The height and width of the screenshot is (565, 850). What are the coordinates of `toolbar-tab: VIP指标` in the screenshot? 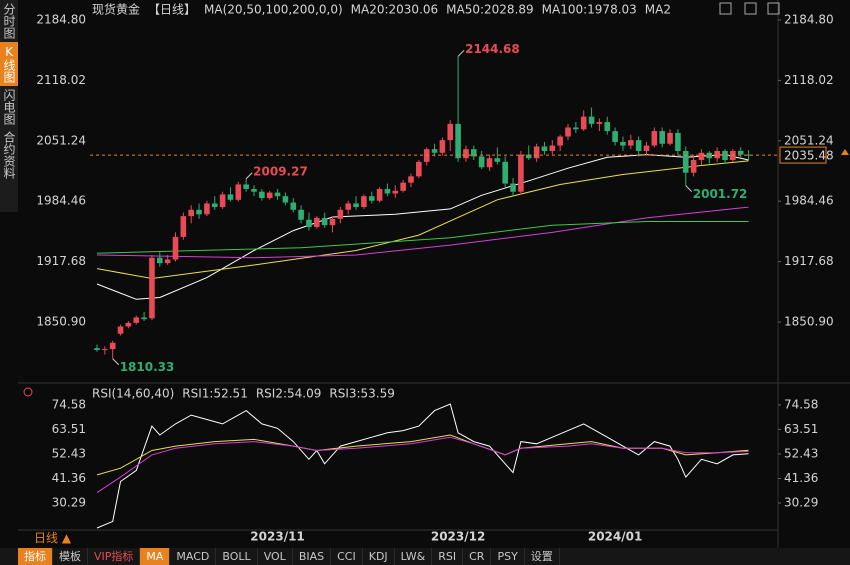 It's located at (114, 556).